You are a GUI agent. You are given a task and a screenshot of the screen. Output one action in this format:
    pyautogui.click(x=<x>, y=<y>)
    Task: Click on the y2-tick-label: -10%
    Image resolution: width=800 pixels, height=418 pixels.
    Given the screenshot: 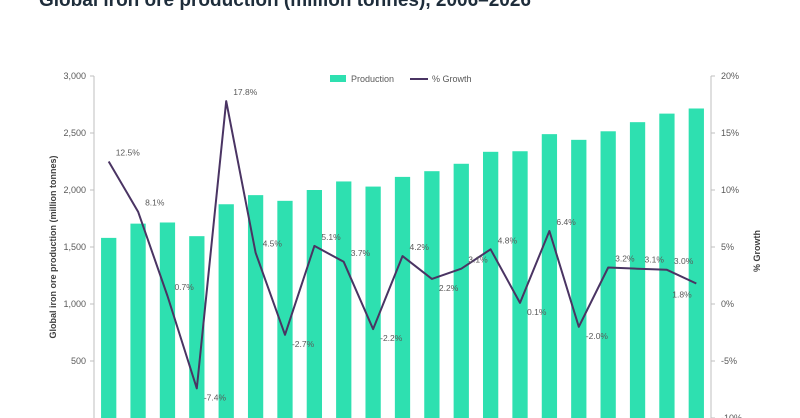 What is the action you would take?
    pyautogui.click(x=731, y=415)
    